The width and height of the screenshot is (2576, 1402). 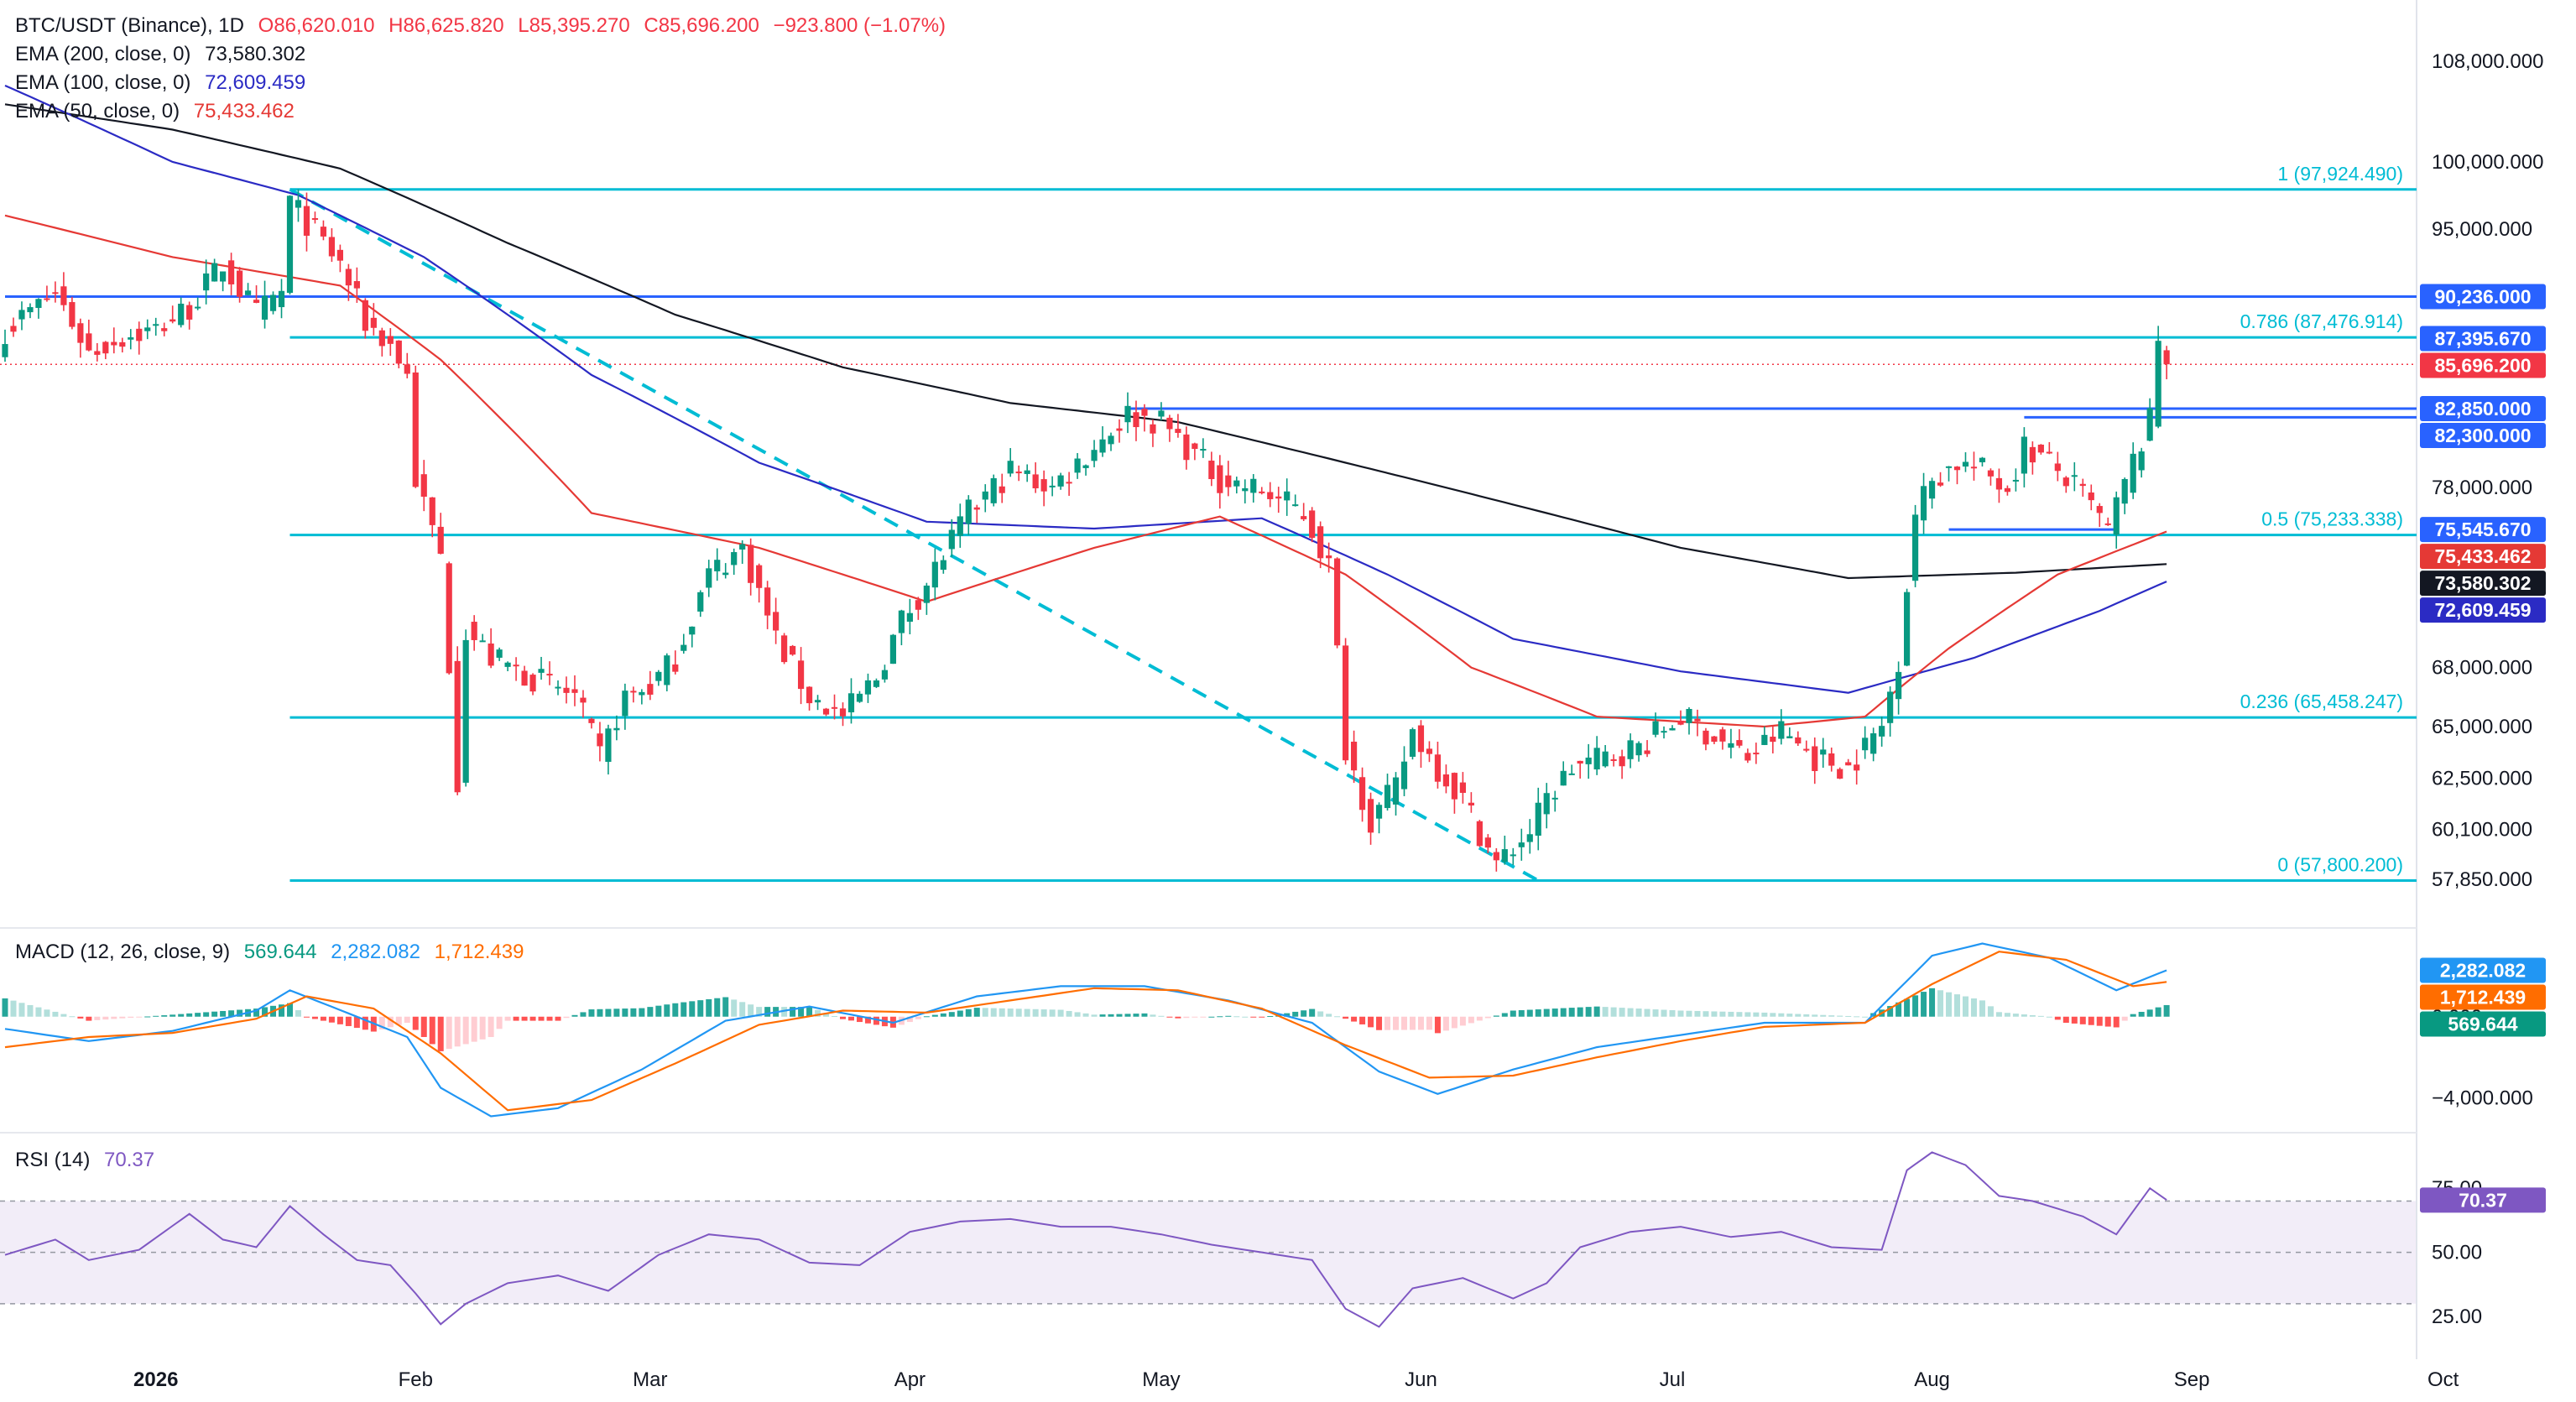 What do you see at coordinates (651, 26) in the screenshot?
I see `close-label: C` at bounding box center [651, 26].